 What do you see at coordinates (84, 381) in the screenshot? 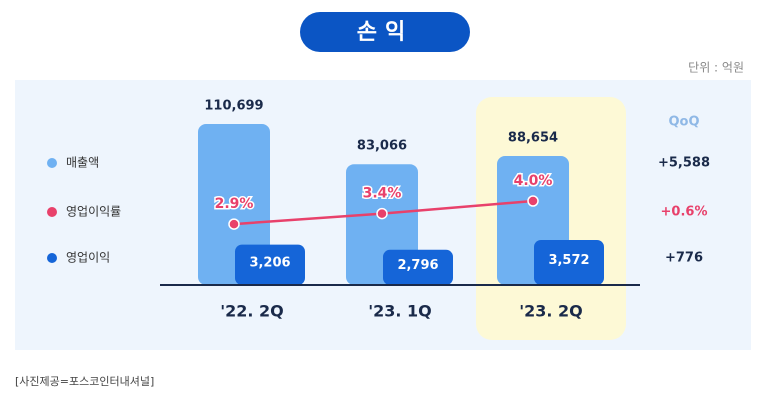
I see `caption: [사진제공=포스코인터내셔널]` at bounding box center [84, 381].